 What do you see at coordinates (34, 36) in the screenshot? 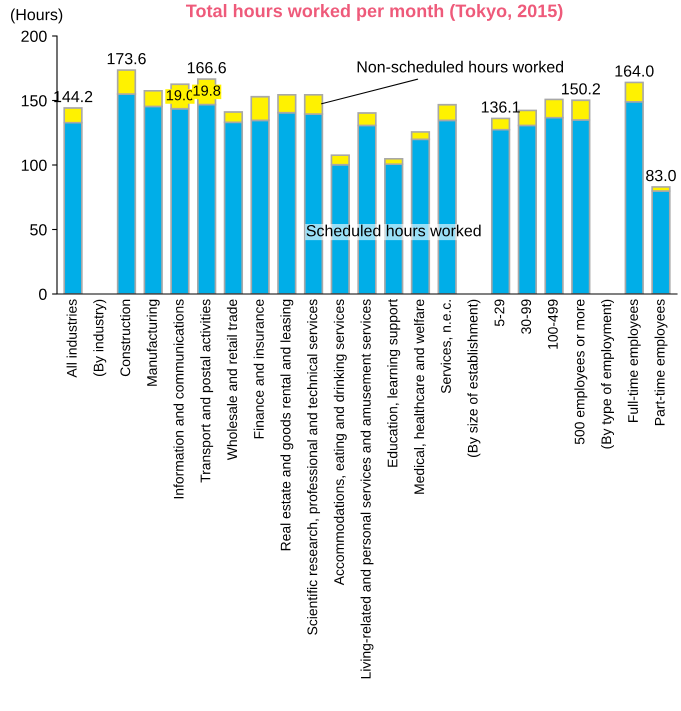
I see `y-tick-label: 200` at bounding box center [34, 36].